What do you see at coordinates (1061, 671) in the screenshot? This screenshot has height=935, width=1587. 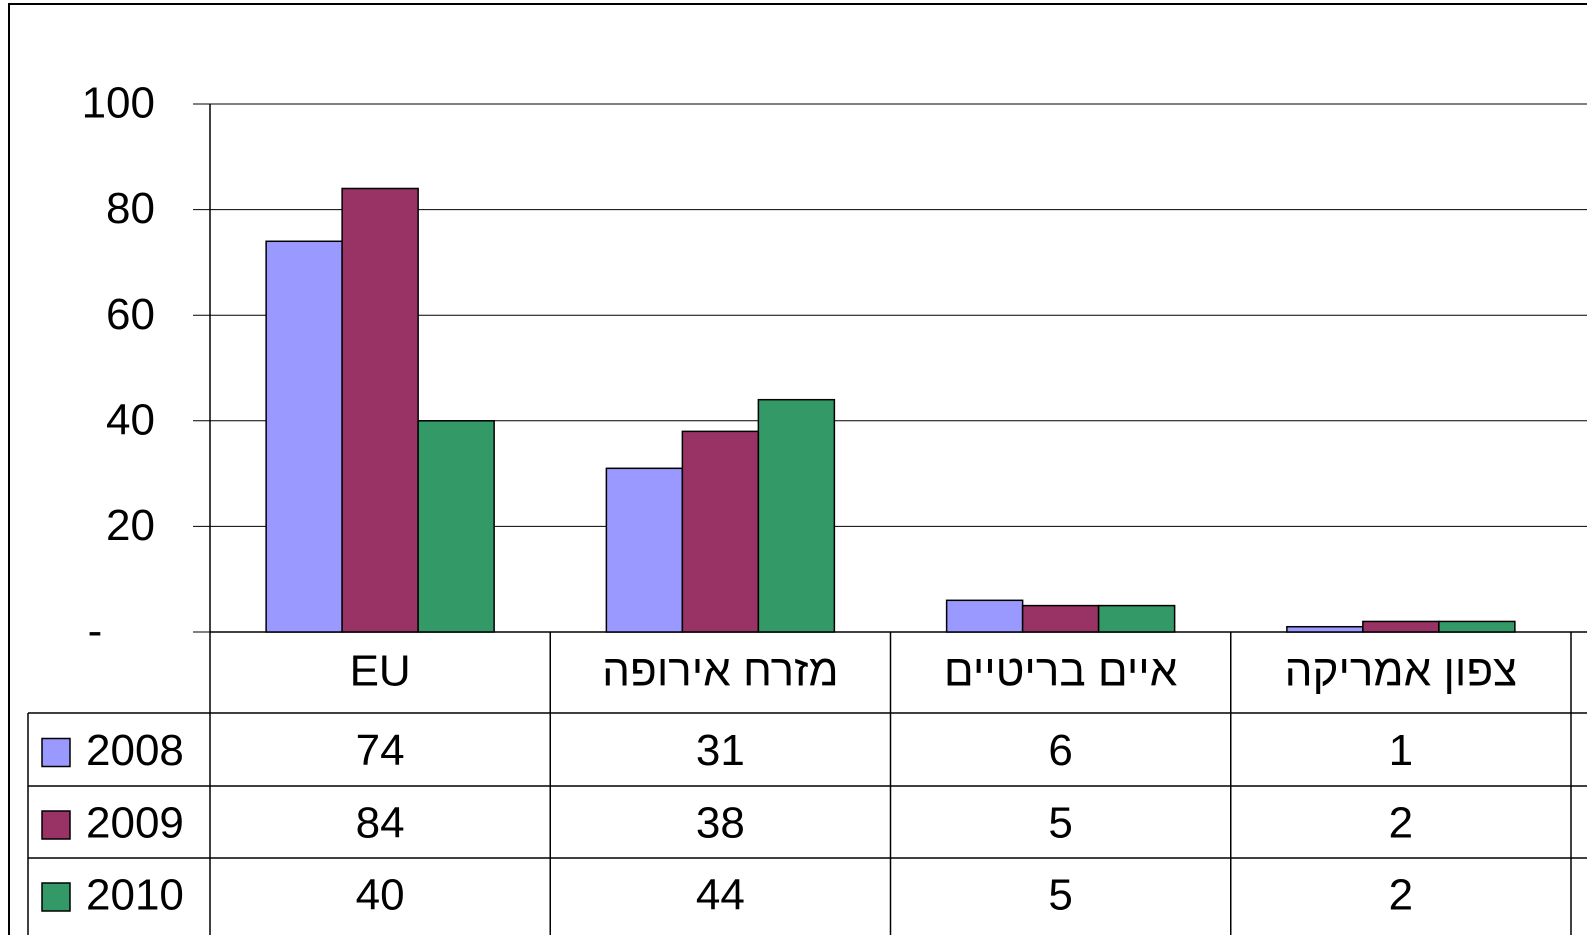 I see `x-tick-label: איים בריטיים` at bounding box center [1061, 671].